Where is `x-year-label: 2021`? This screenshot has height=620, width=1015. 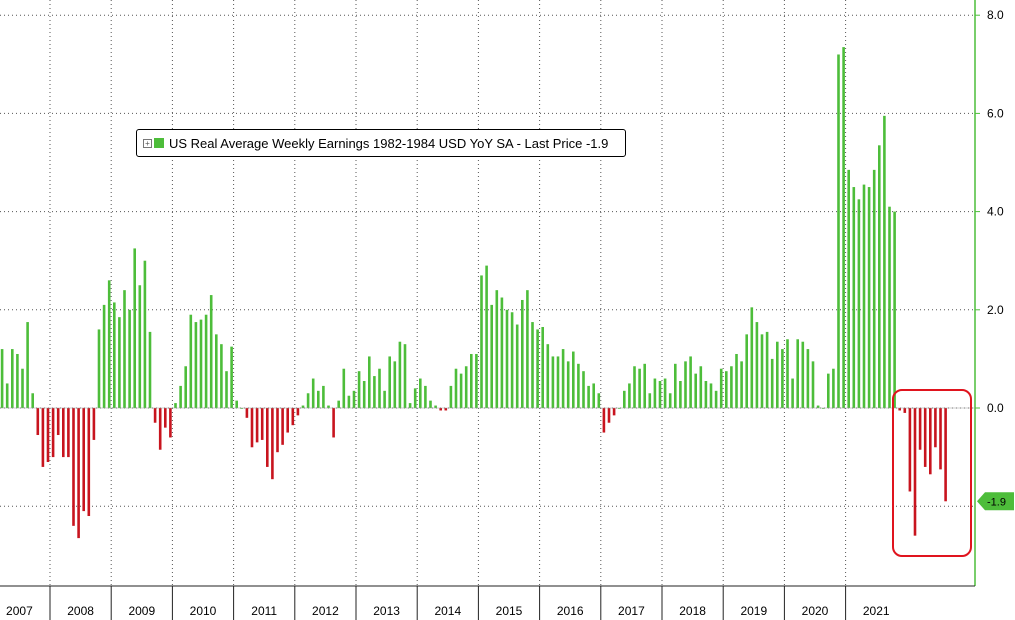 x-year-label: 2021 is located at coordinates (876, 611).